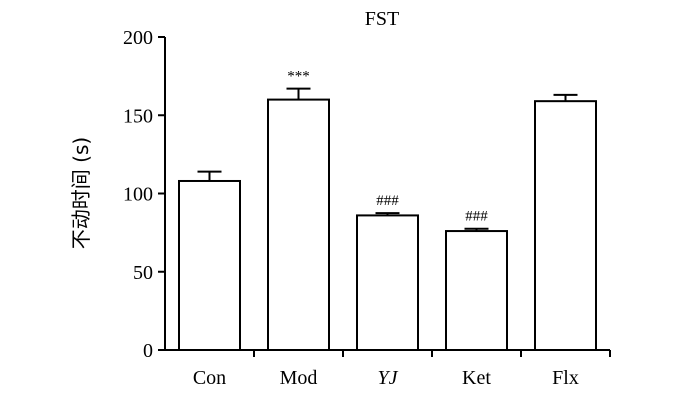  What do you see at coordinates (138, 38) in the screenshot?
I see `y-tick-label: 200` at bounding box center [138, 38].